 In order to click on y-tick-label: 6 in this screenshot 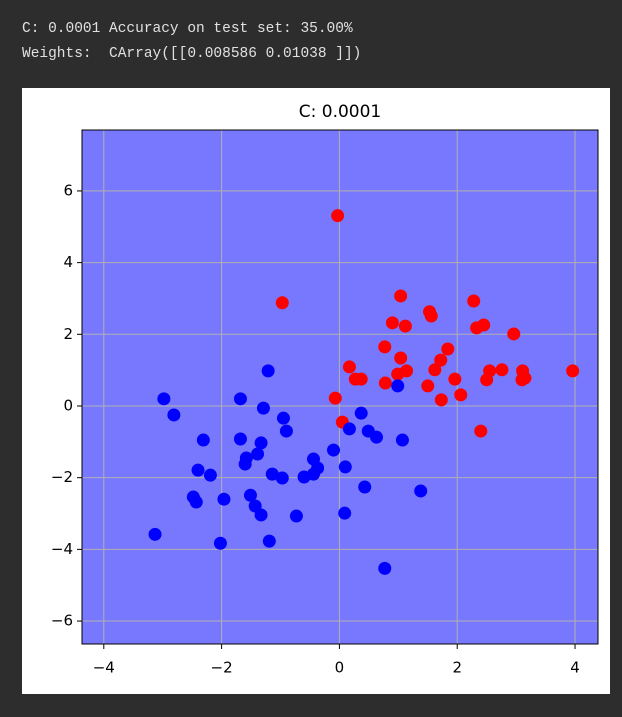, I will do `click(68, 190)`.